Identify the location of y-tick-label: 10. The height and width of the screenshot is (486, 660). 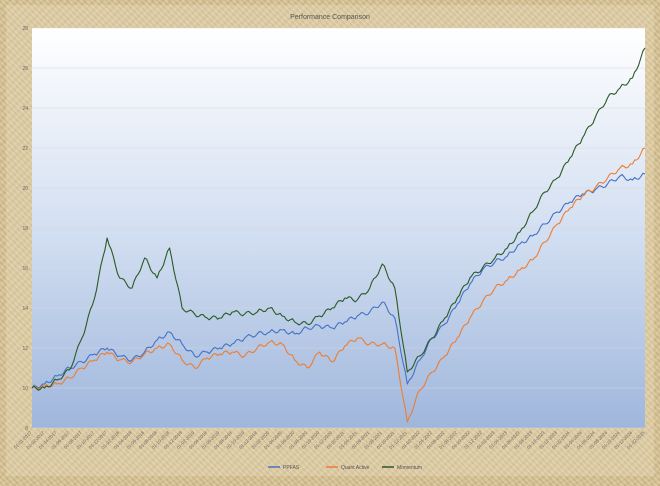
(25, 389).